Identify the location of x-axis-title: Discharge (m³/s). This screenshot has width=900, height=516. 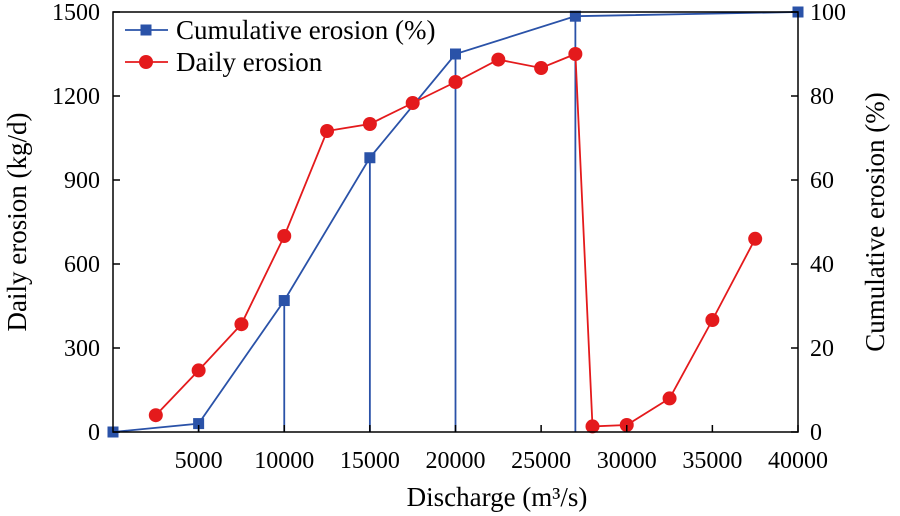
(497, 497).